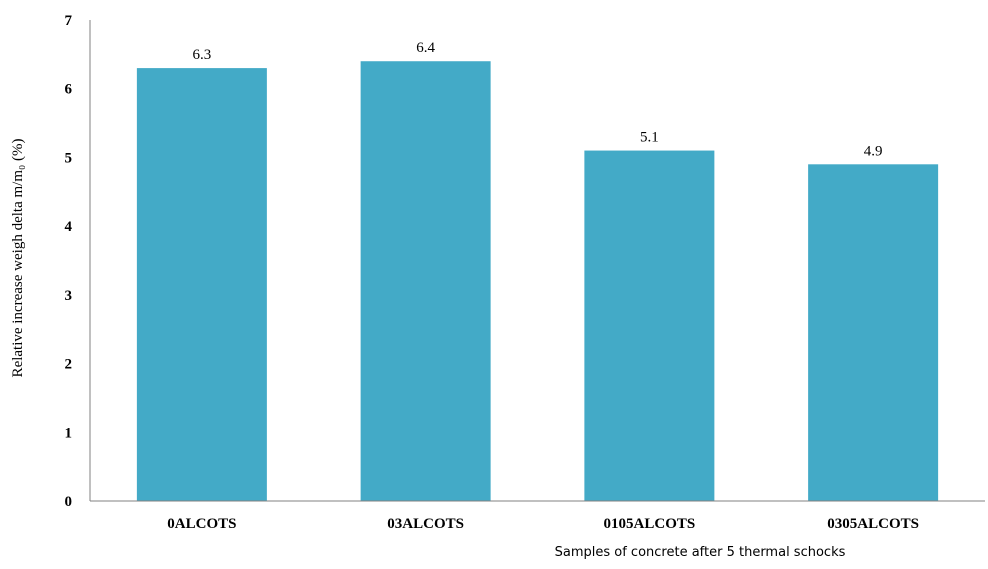 This screenshot has width=988, height=569. What do you see at coordinates (650, 524) in the screenshot?
I see `x-category-label: 0105ALCOTS` at bounding box center [650, 524].